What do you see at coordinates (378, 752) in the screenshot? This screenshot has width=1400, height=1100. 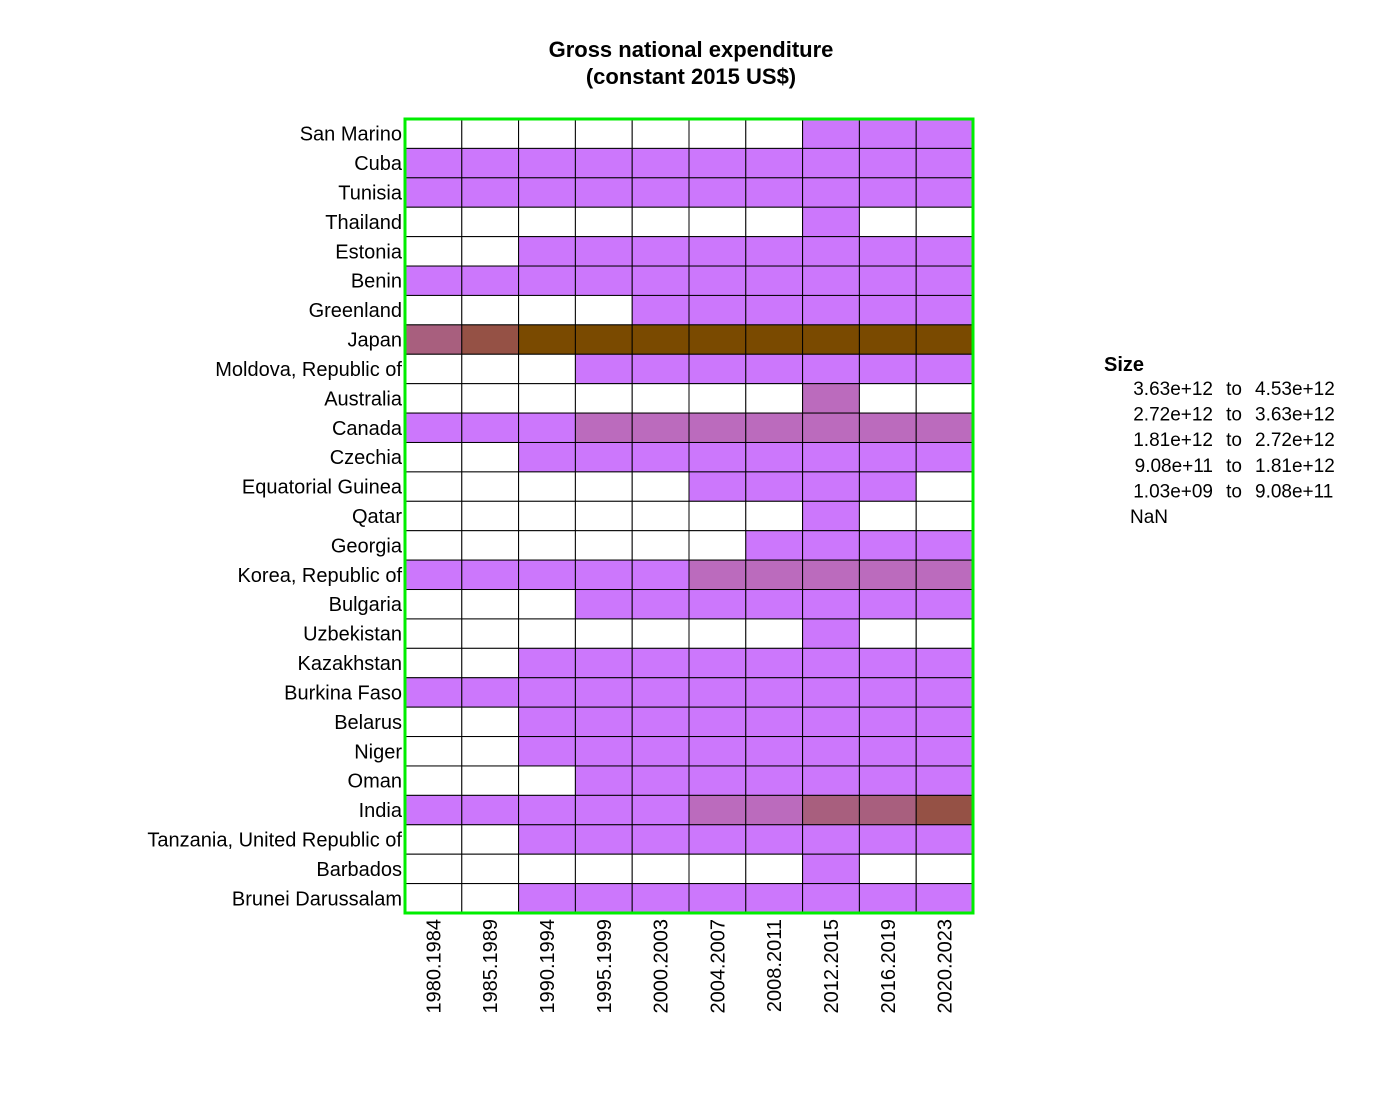 I see `row-label: Niger` at bounding box center [378, 752].